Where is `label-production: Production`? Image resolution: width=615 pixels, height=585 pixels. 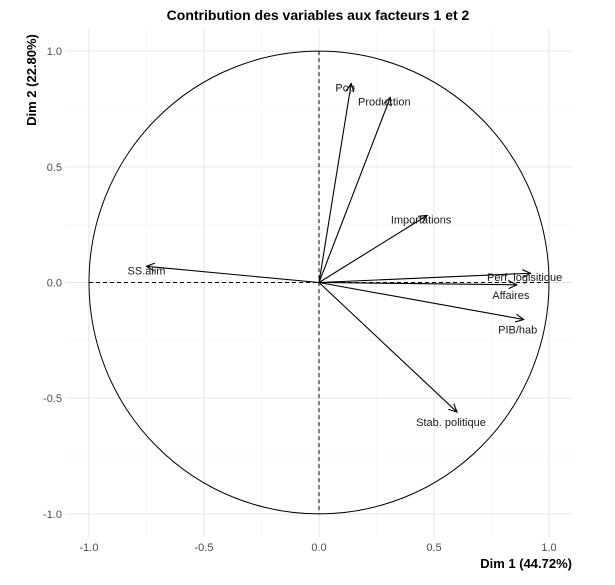
label-production: Production is located at coordinates (384, 102).